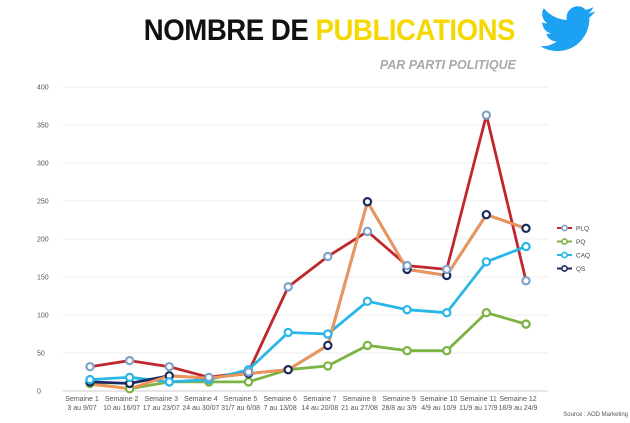 Image resolution: width=630 pixels, height=423 pixels. I want to click on x-tick-sublabel: 21 au 27/08, so click(359, 408).